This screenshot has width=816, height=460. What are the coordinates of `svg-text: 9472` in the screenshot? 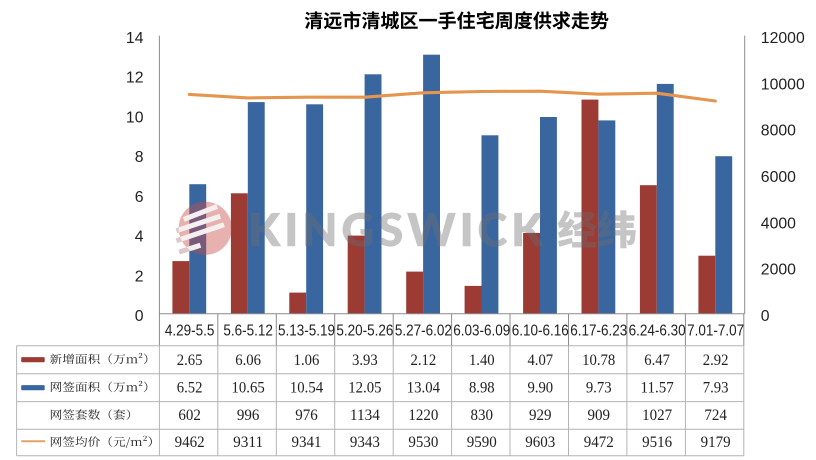 It's located at (599, 442).